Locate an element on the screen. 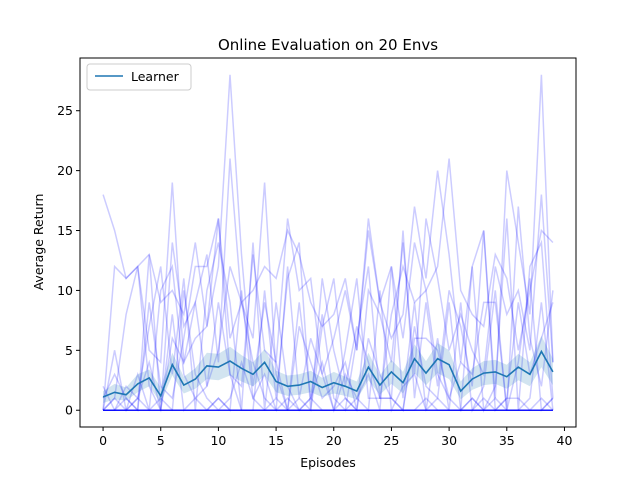 The width and height of the screenshot is (640, 480). x-tick-label: 20 is located at coordinates (334, 440).